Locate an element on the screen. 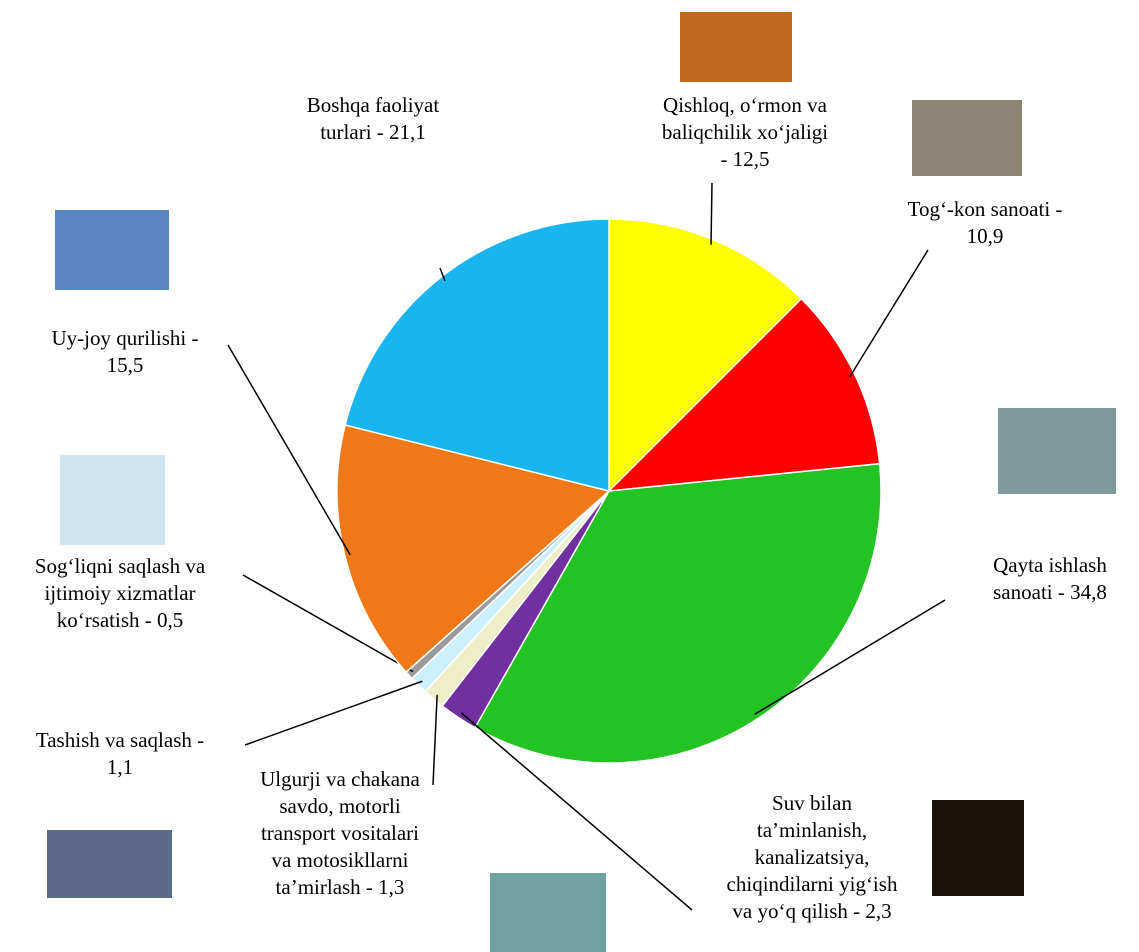  slice-label: Qayta ishlash sanoati - 34,8 is located at coordinates (1050, 578).